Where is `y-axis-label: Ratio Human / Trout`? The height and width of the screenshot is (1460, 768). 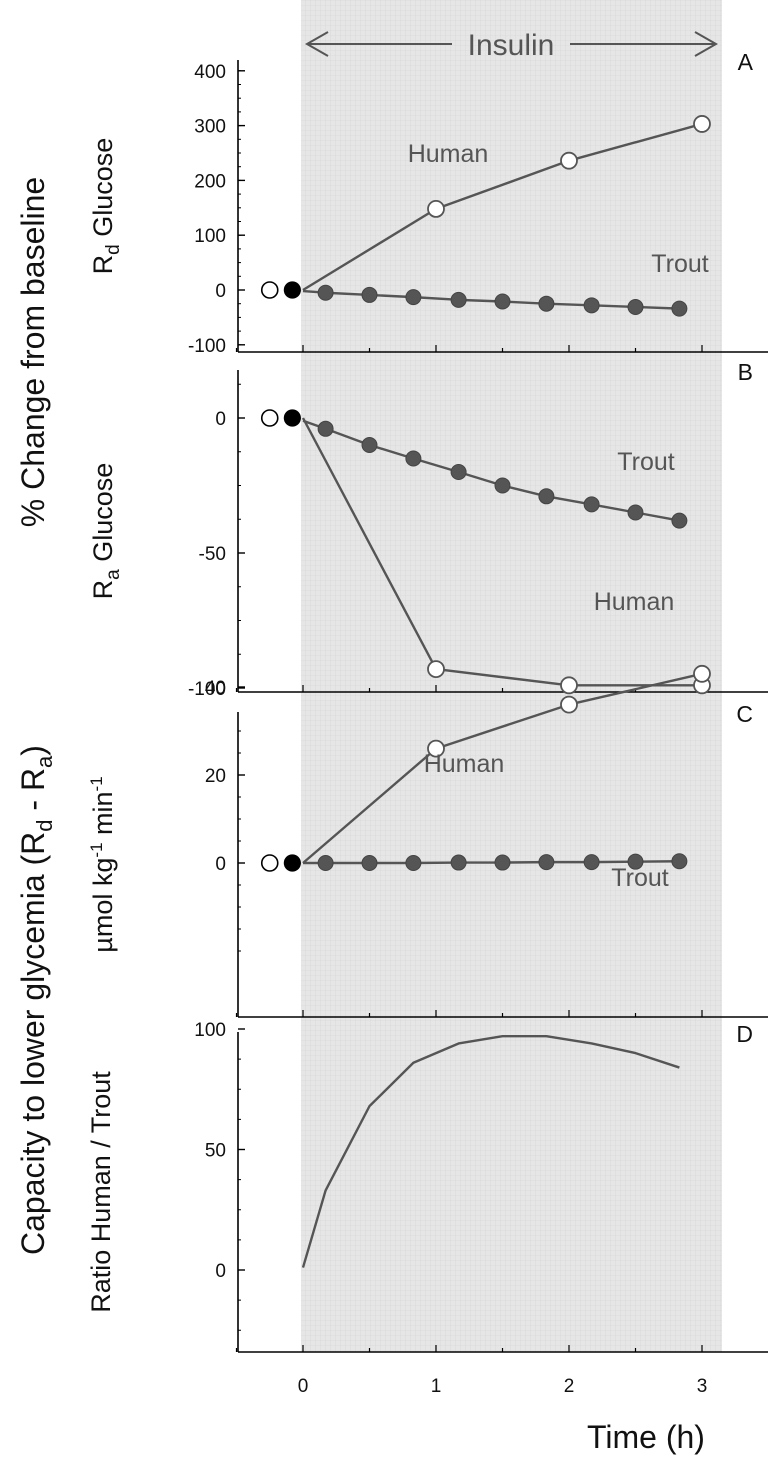 y-axis-label: Ratio Human / Trout is located at coordinates (101, 1192).